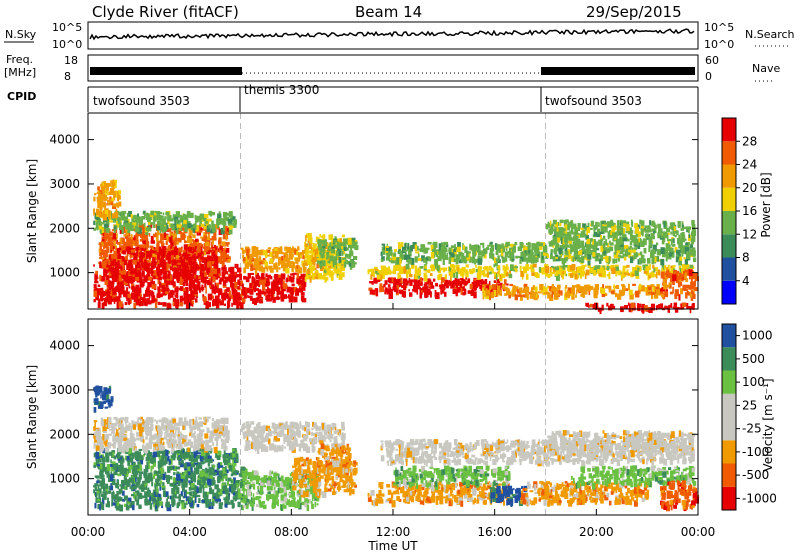  Describe the element at coordinates (746, 281) in the screenshot. I see `colorbar-tick-label: 4` at that location.